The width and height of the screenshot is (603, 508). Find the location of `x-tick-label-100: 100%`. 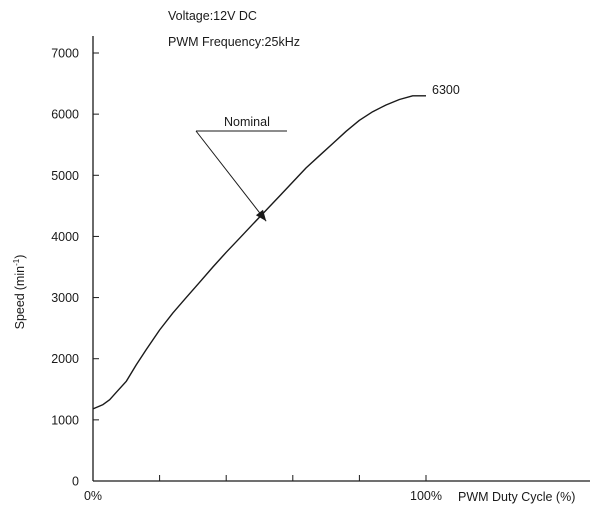

x-tick-label-100: 100% is located at coordinates (426, 496).